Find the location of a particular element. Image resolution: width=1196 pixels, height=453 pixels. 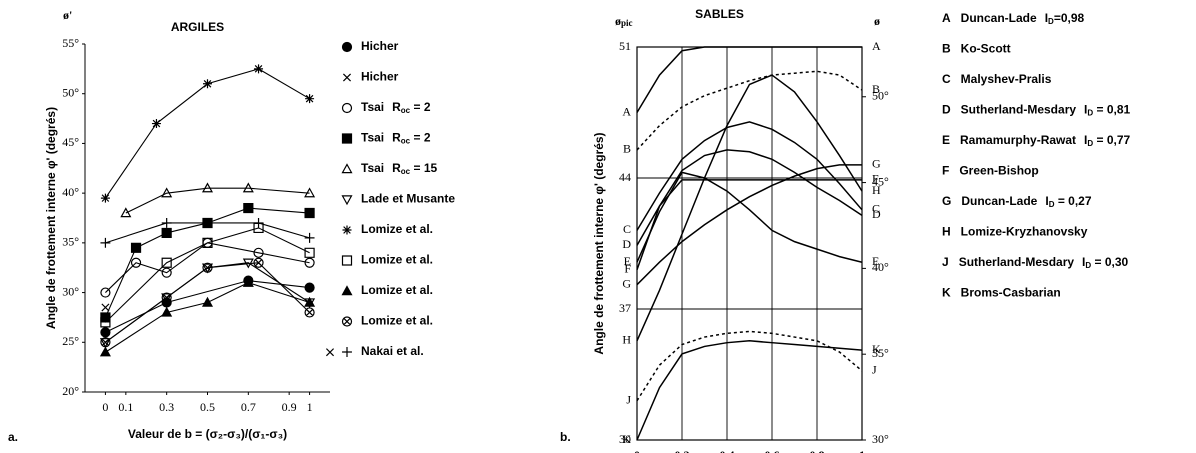

y-tick-label: 45° is located at coordinates (70, 142).